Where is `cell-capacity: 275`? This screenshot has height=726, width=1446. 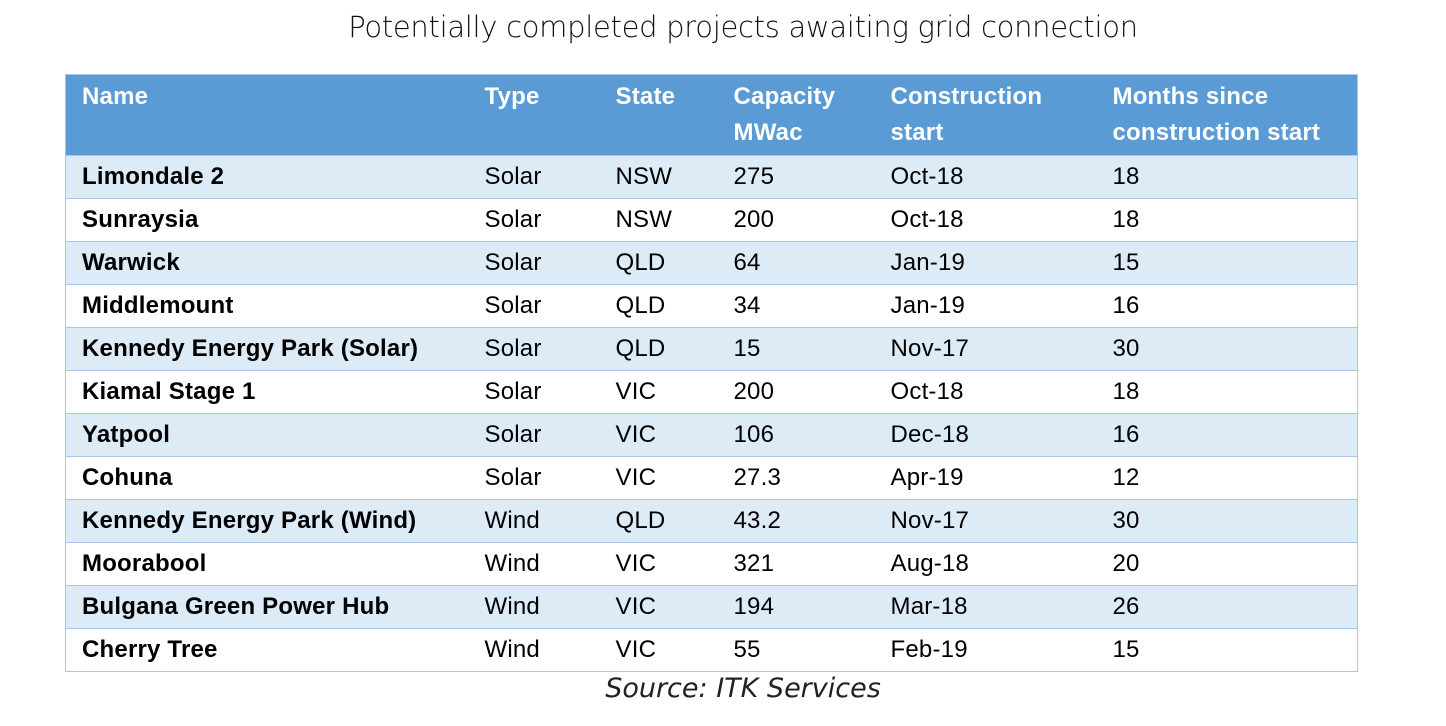
cell-capacity: 275 is located at coordinates (796, 177).